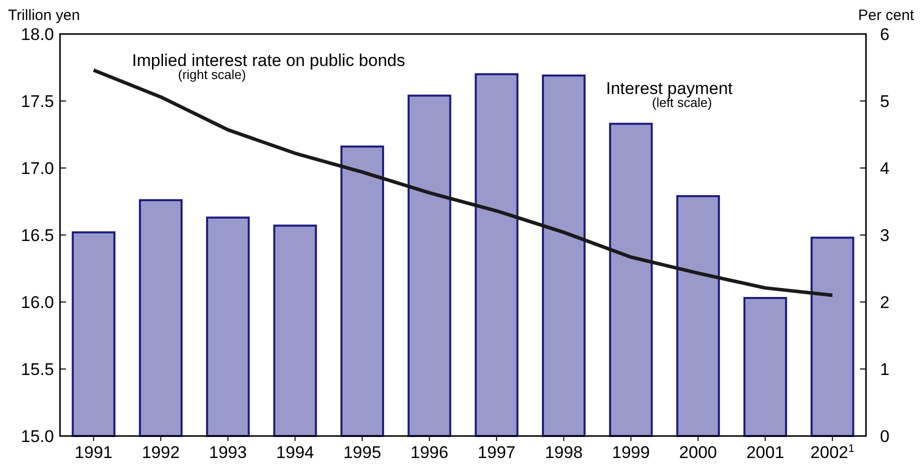 This screenshot has width=921, height=464. I want to click on x-tick-label: 1992, so click(161, 452).